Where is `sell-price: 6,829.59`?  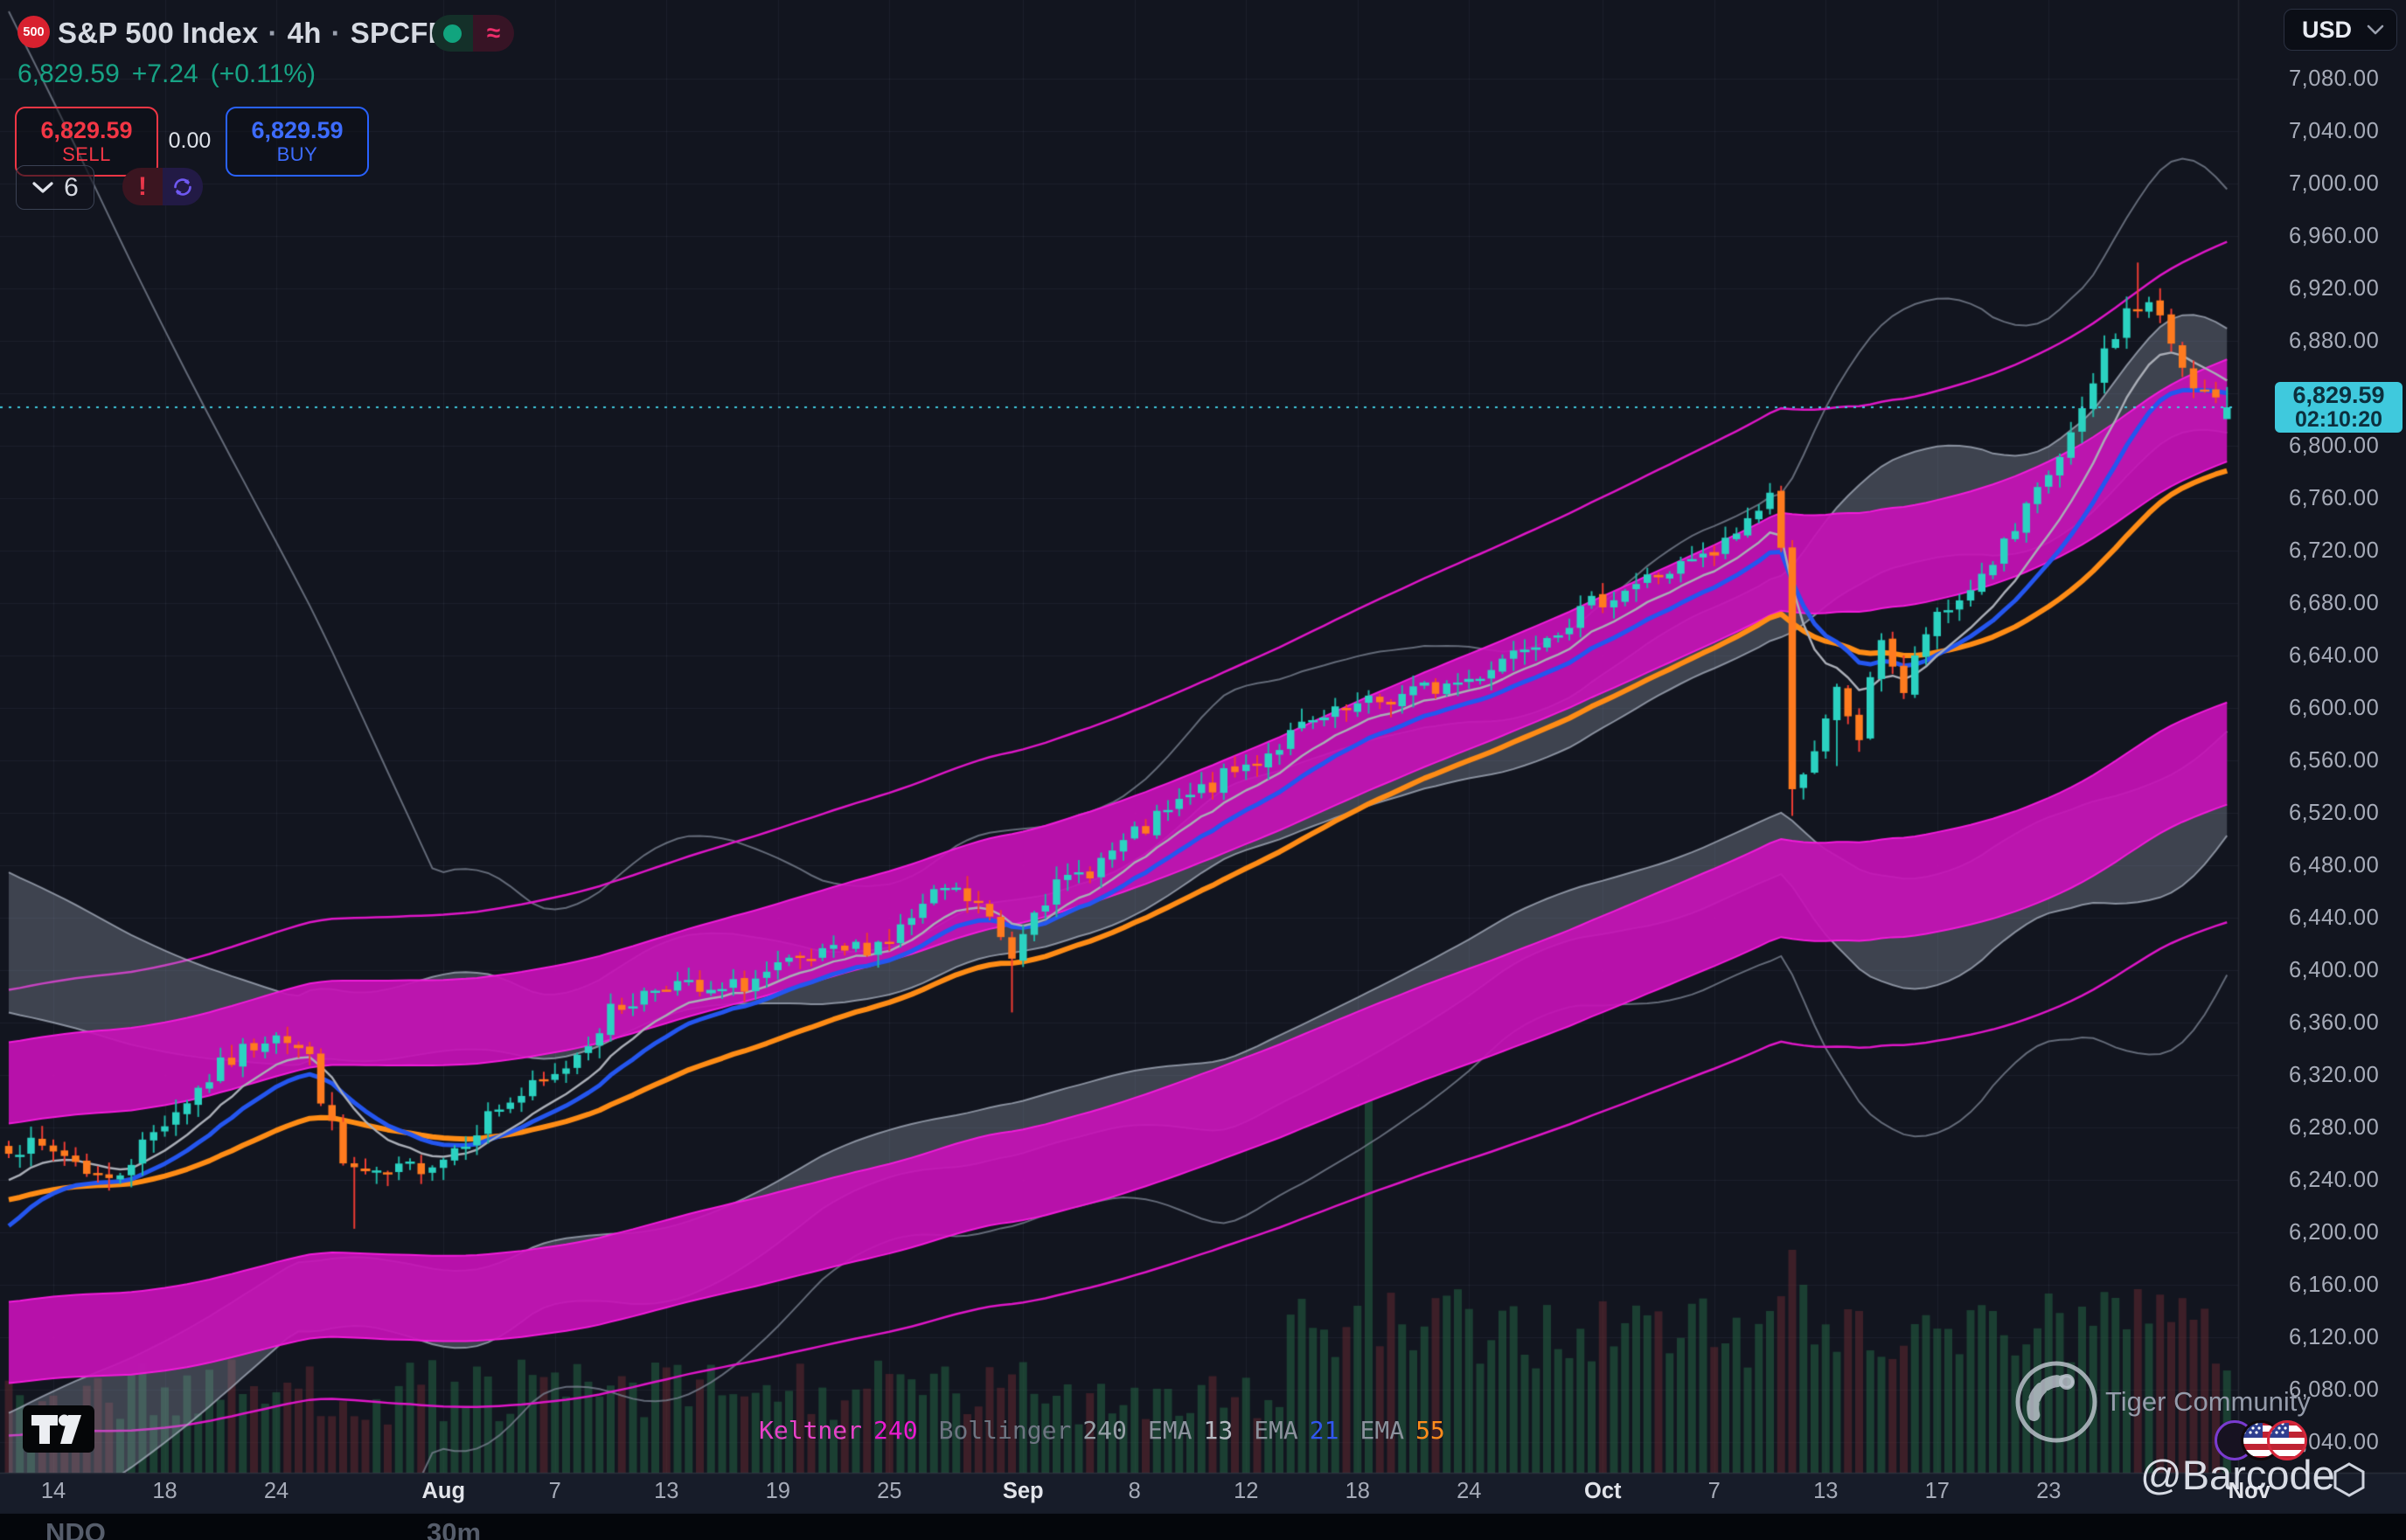 sell-price: 6,829.59 is located at coordinates (86, 130).